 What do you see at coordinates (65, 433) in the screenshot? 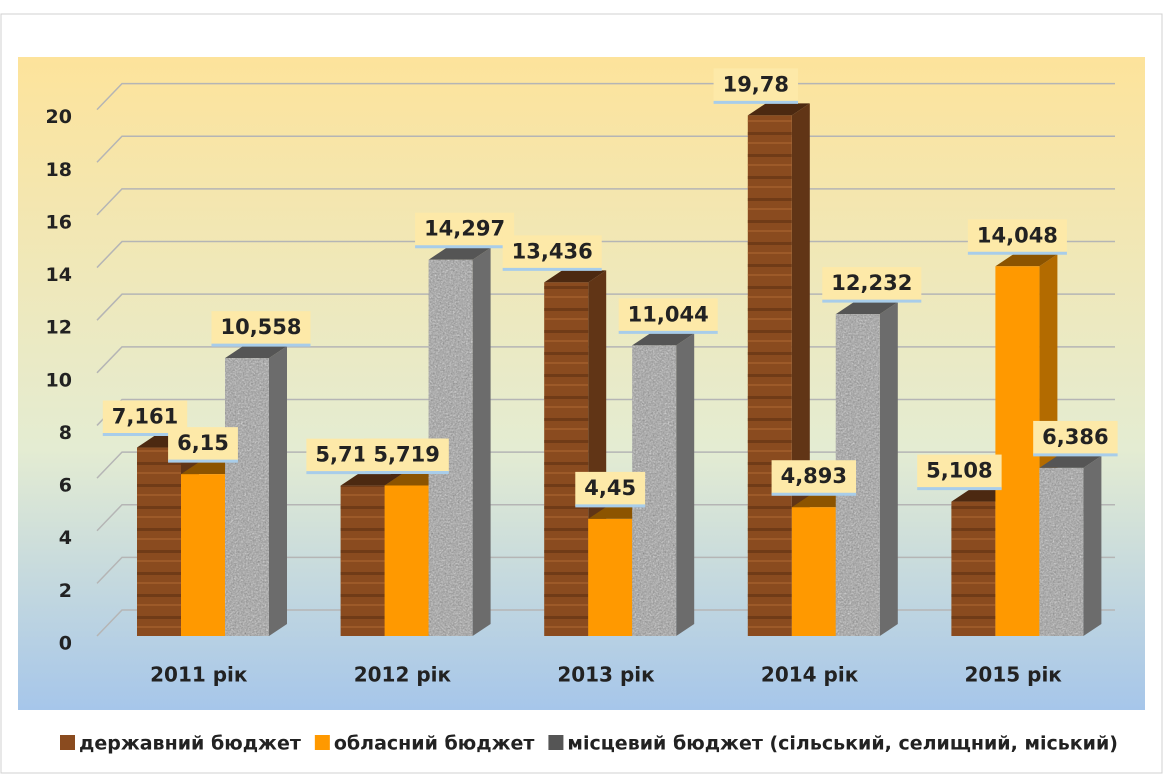
I see `y-tick-label: 8` at bounding box center [65, 433].